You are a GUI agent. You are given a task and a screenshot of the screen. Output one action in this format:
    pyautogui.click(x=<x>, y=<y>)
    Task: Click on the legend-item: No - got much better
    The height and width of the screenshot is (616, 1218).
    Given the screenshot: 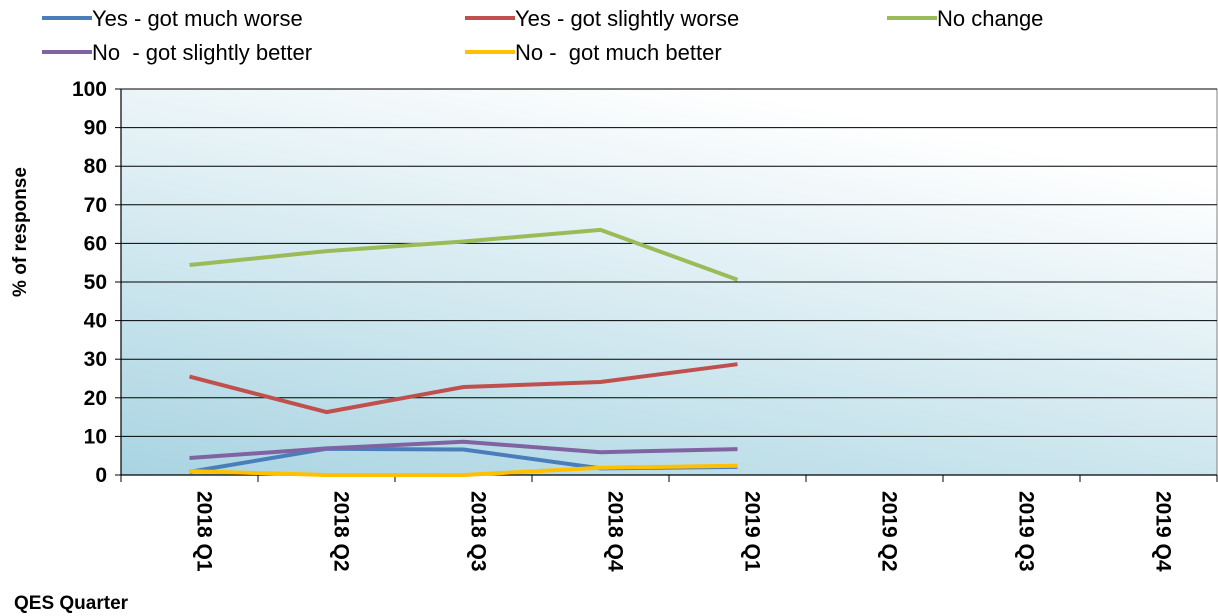 What is the action you would take?
    pyautogui.click(x=593, y=52)
    